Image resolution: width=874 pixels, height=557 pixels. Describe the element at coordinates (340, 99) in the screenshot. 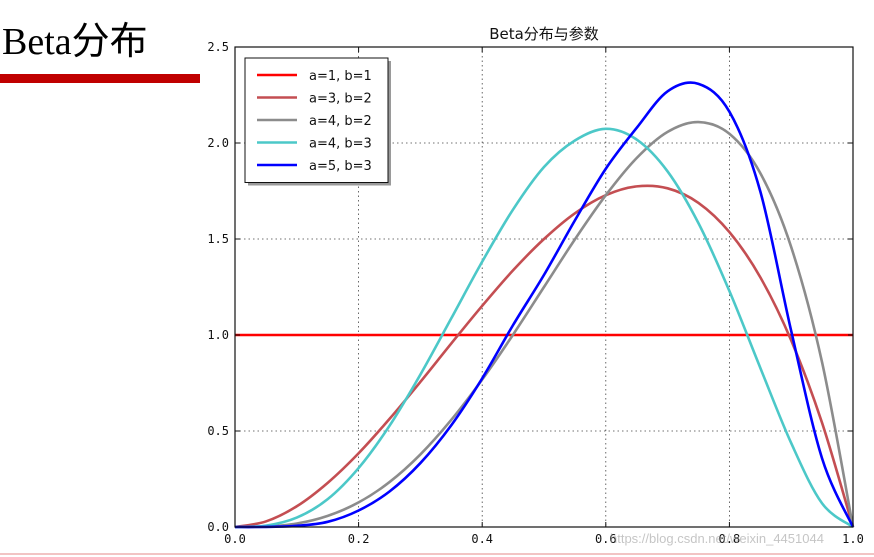

I see `legend-label-2: a=3, b=2` at that location.